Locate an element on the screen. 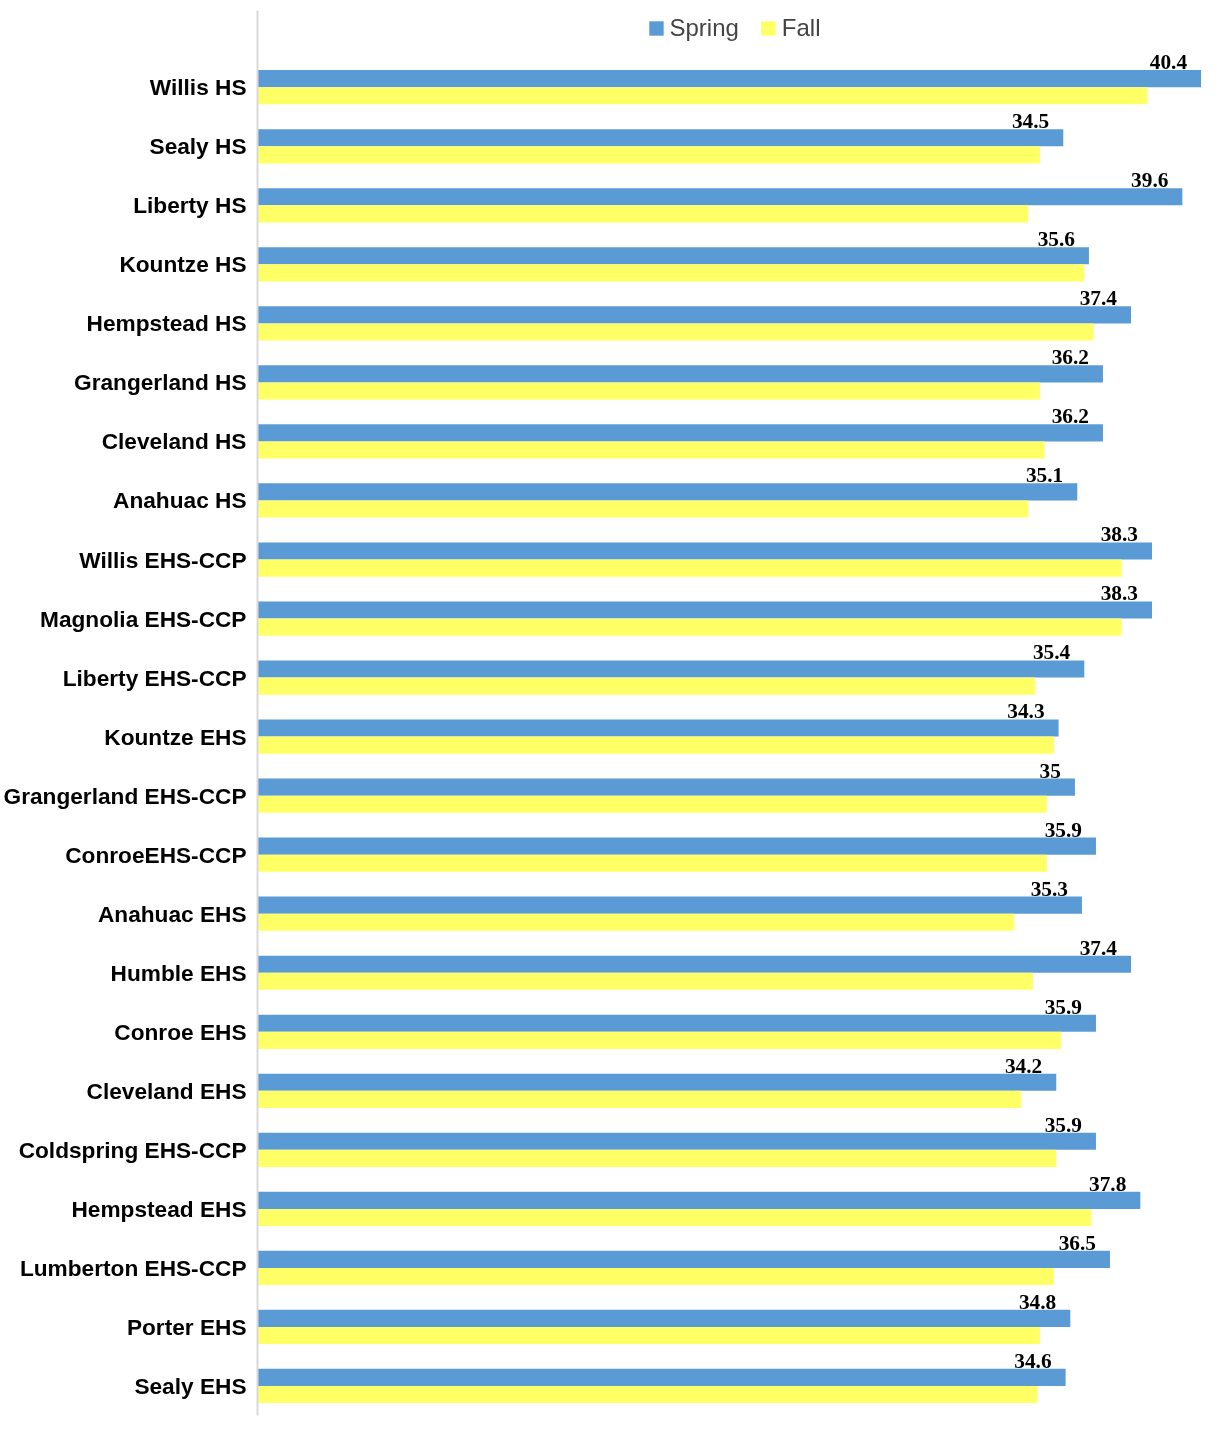 This screenshot has width=1222, height=1435. legend-label: Fall is located at coordinates (801, 28).